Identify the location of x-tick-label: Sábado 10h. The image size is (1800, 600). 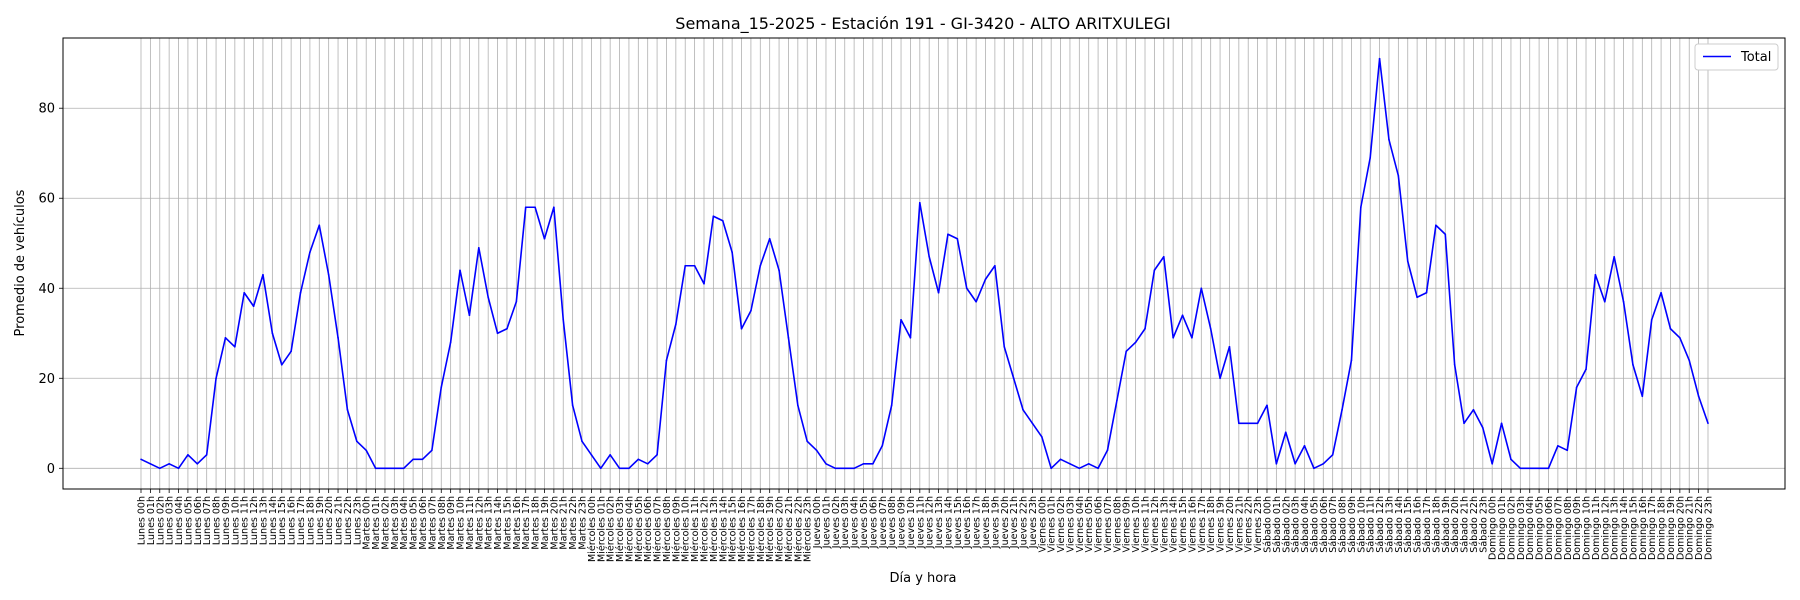
(1361, 524).